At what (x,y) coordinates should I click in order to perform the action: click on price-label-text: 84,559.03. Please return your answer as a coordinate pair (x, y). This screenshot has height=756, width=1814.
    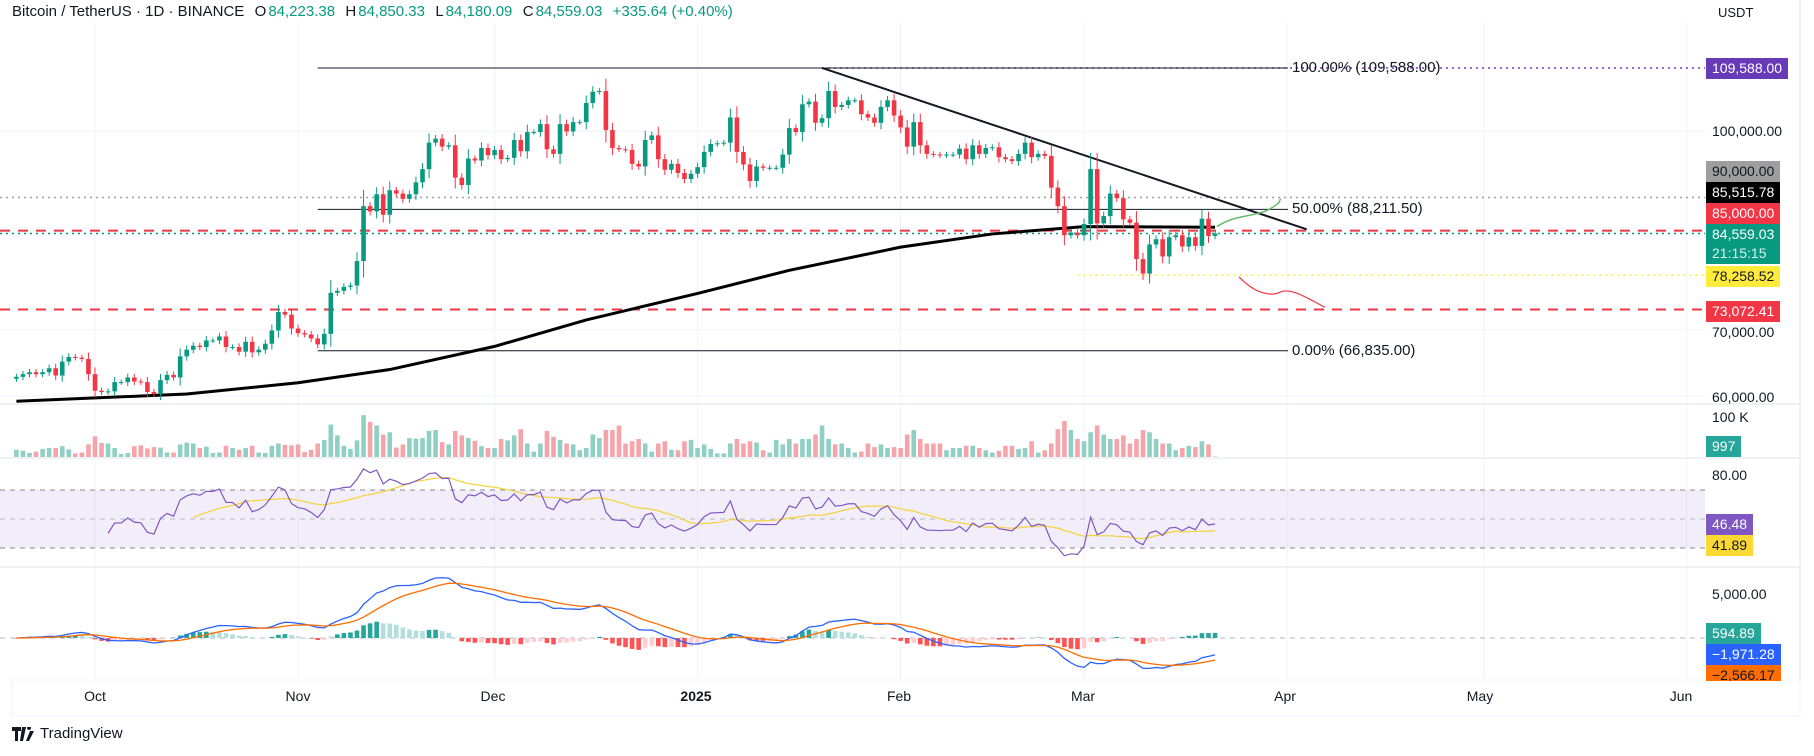
    Looking at the image, I should click on (1743, 234).